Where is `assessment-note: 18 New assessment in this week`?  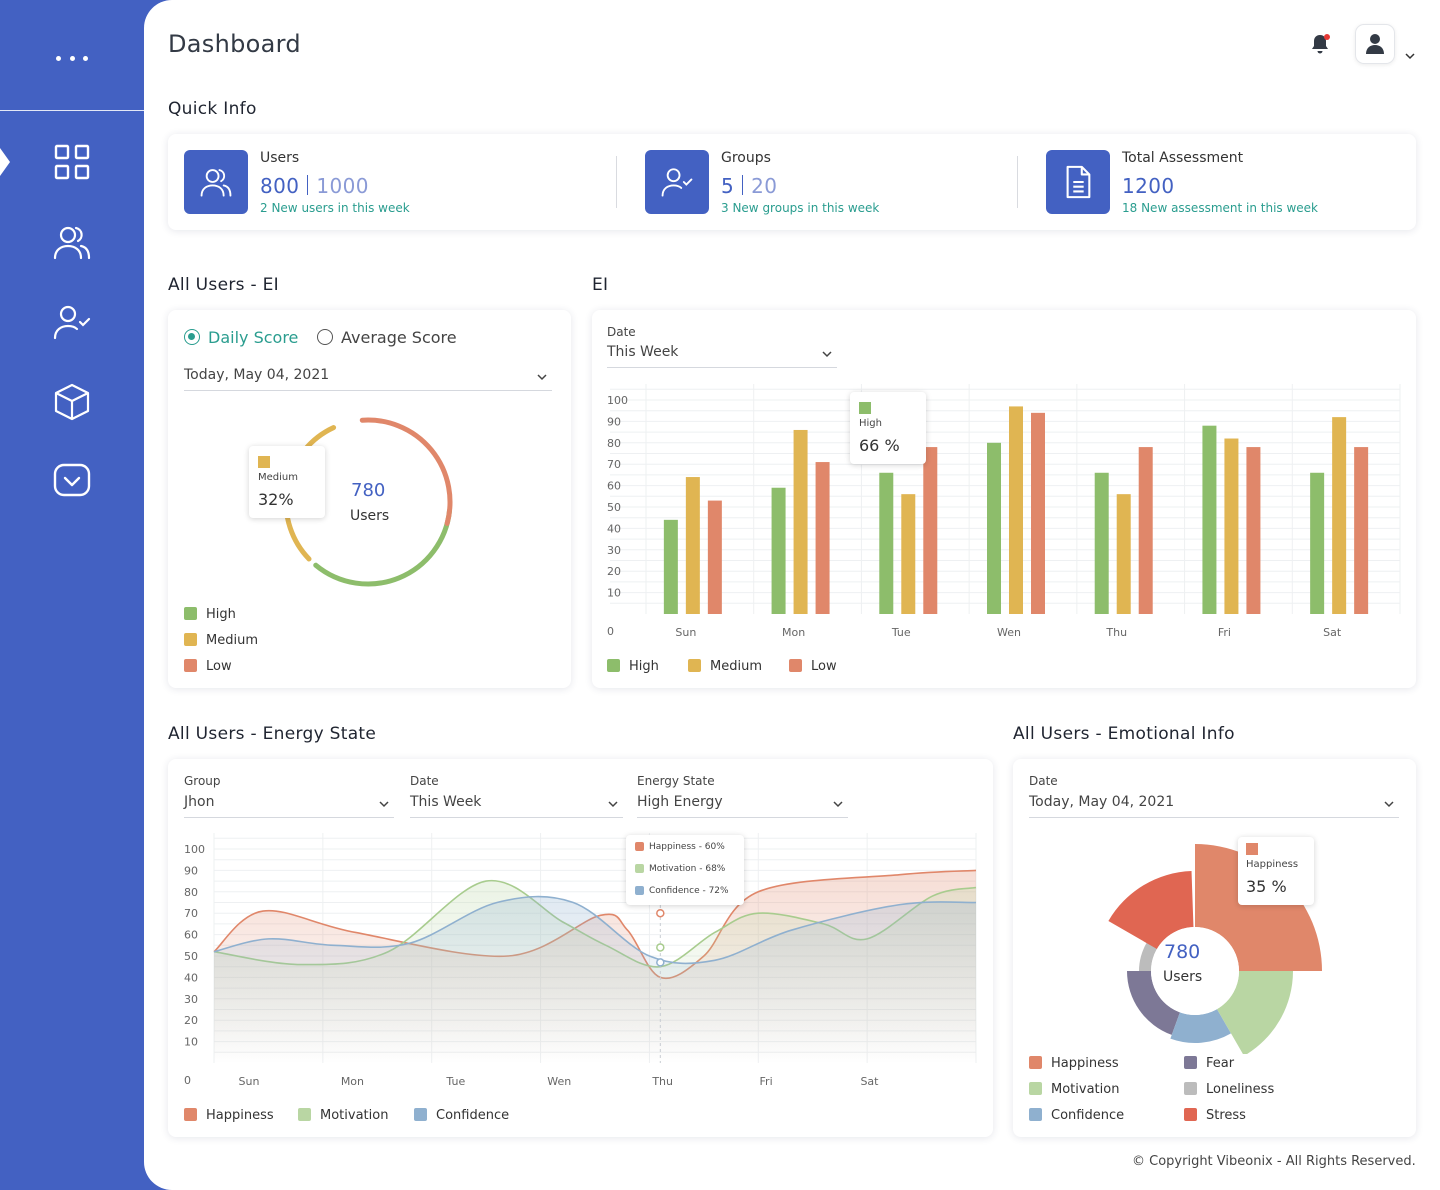 assessment-note: 18 New assessment in this week is located at coordinates (1220, 208).